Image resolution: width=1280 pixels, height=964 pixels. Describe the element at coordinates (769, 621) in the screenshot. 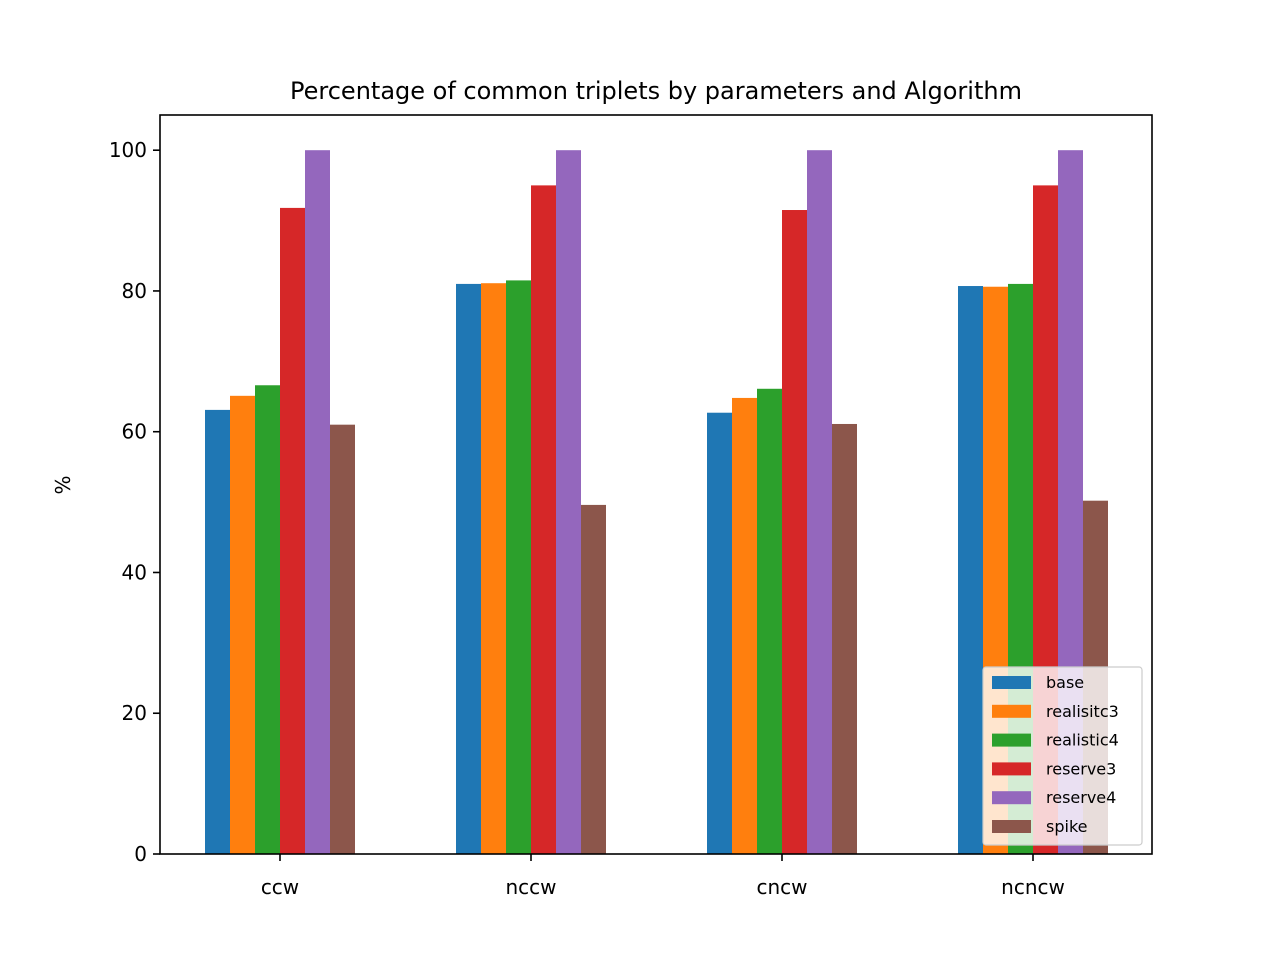

I see `bar-realistic4-cncw` at that location.